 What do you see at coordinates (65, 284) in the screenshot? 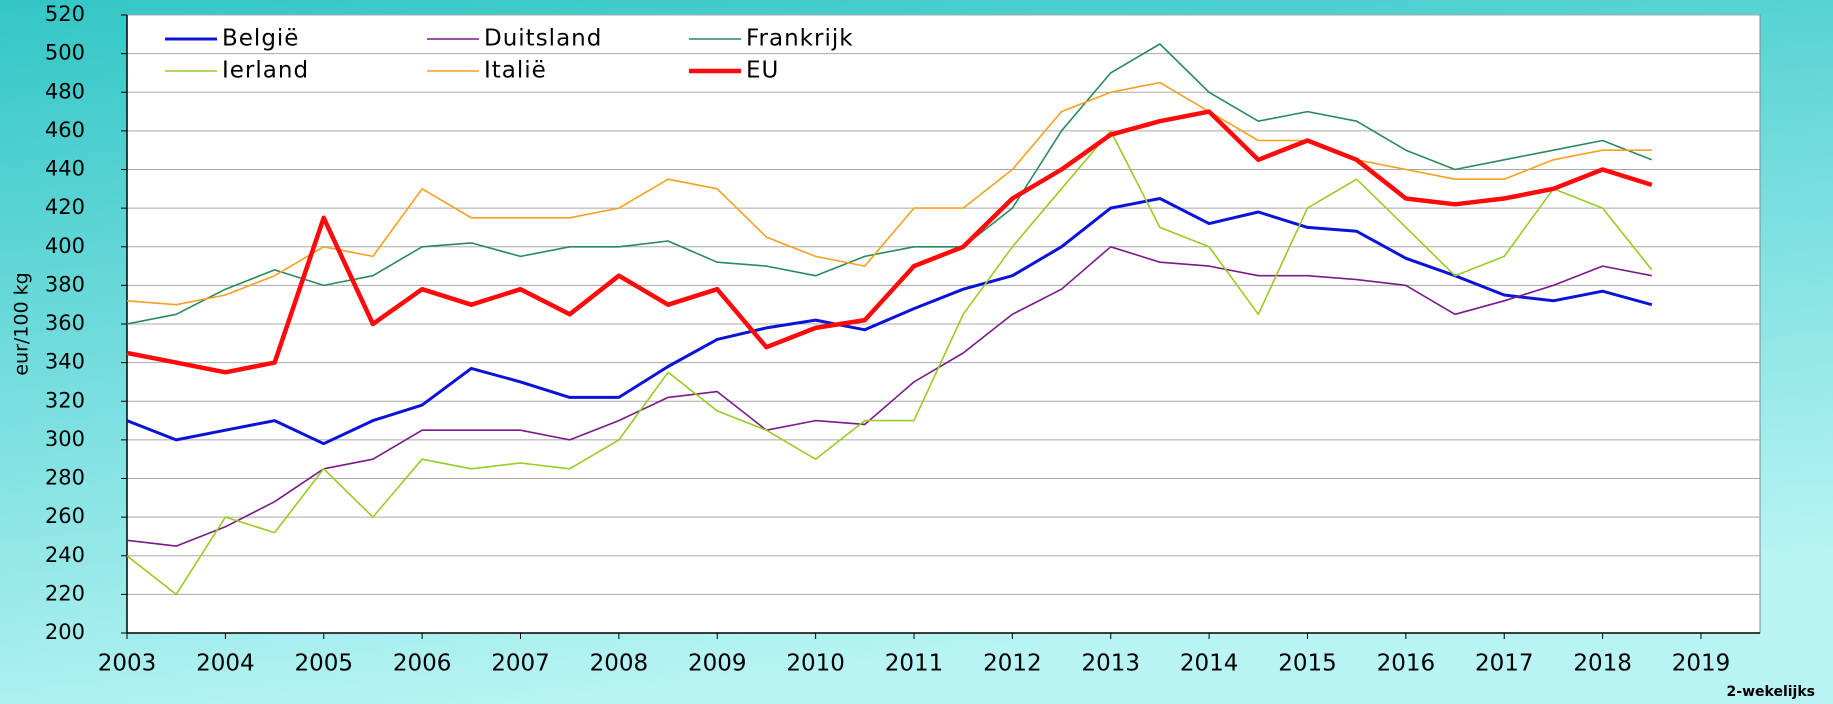
I see `y-tick-label: 380` at bounding box center [65, 284].